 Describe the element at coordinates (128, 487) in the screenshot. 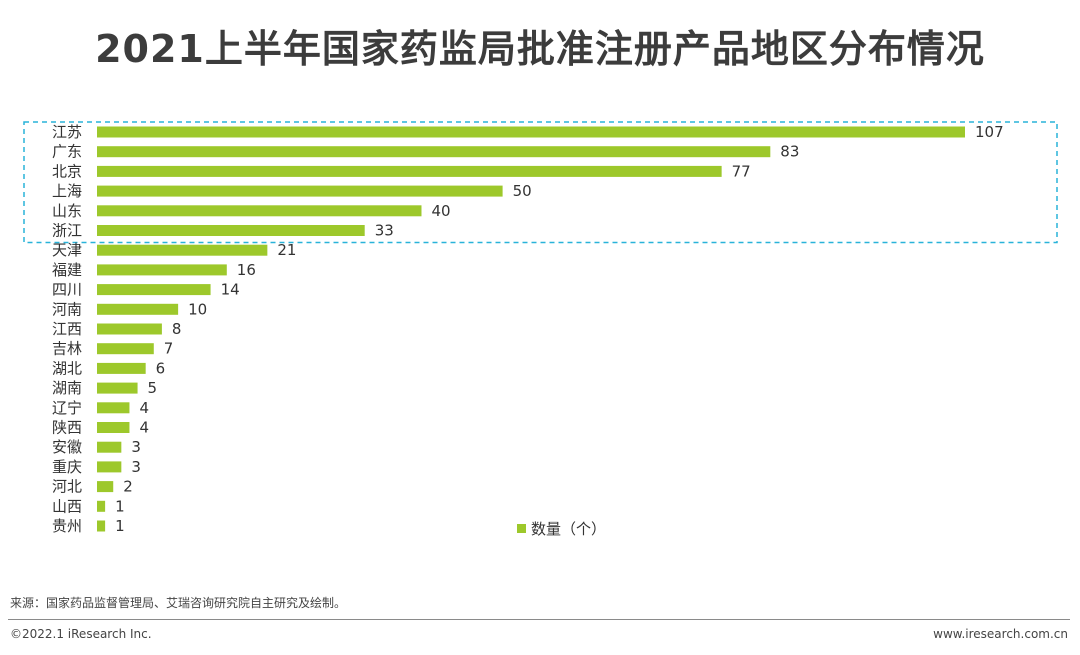

I see `value-label: 2` at that location.